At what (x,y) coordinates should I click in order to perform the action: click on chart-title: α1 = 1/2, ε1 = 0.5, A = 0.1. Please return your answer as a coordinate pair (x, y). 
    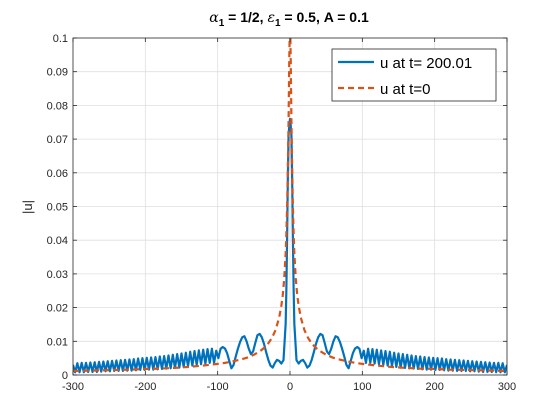
    Looking at the image, I should click on (289, 19).